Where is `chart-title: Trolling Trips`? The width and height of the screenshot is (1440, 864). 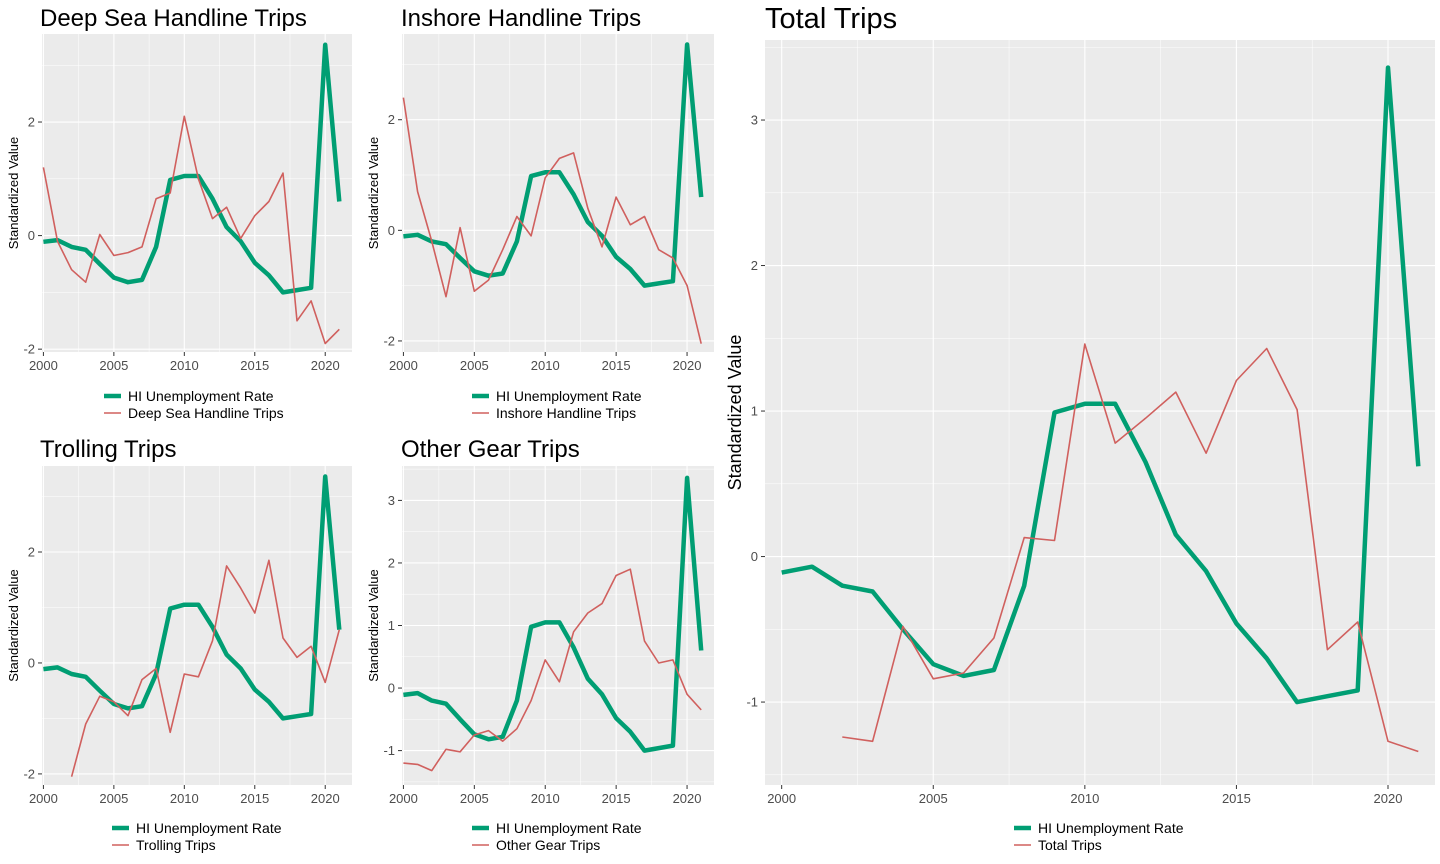
chart-title: Trolling Trips is located at coordinates (108, 449).